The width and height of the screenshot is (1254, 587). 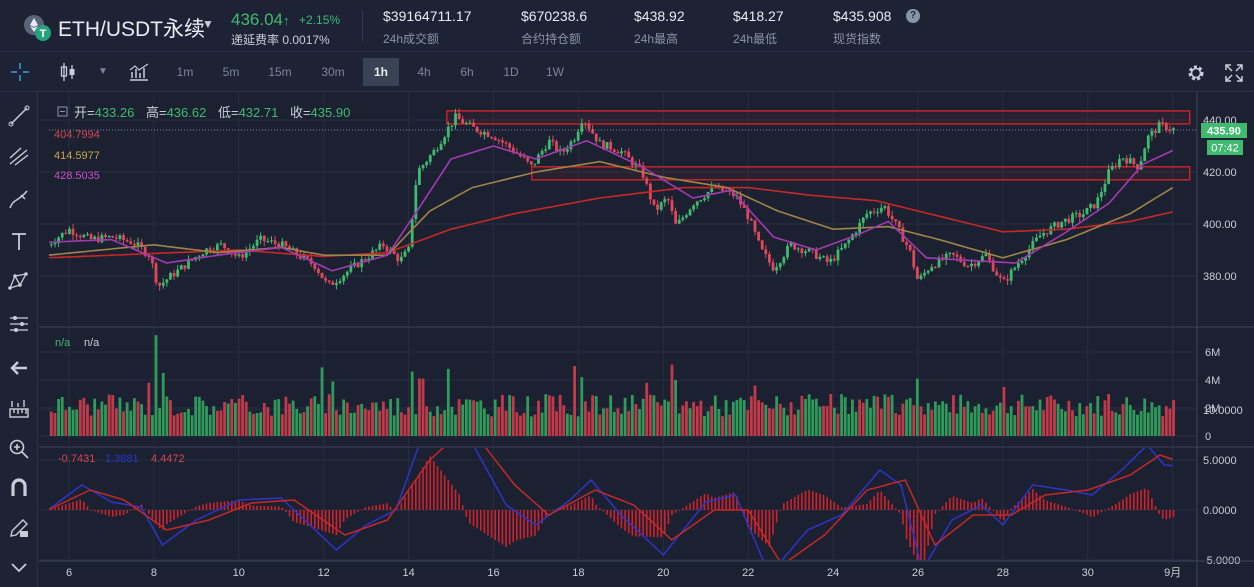 What do you see at coordinates (19, 409) in the screenshot?
I see `ruler-icon` at bounding box center [19, 409].